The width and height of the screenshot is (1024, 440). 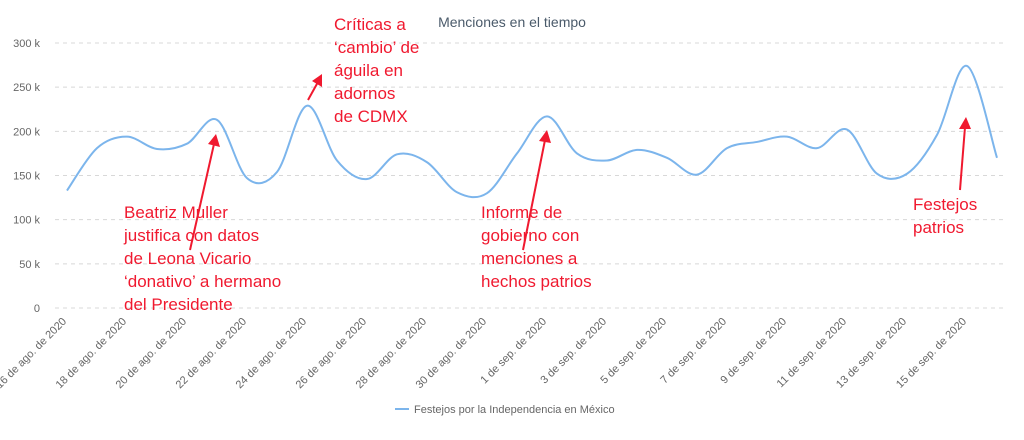 I want to click on annotation-line: ‘donativo’ a hermano, so click(x=202, y=281).